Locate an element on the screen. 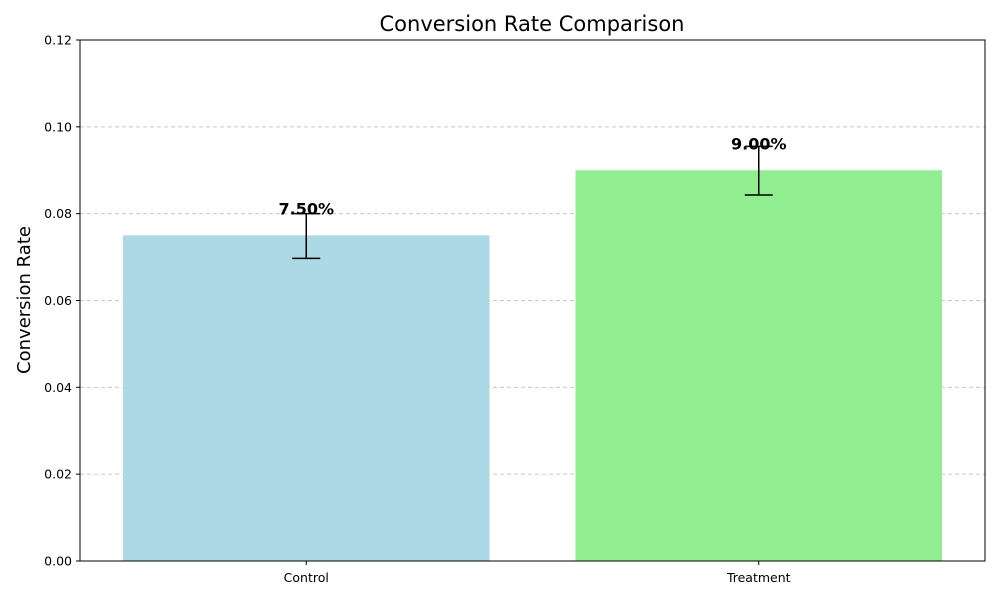 This screenshot has height=600, width=1000. y-tick-label: 0.02 is located at coordinates (58, 474).